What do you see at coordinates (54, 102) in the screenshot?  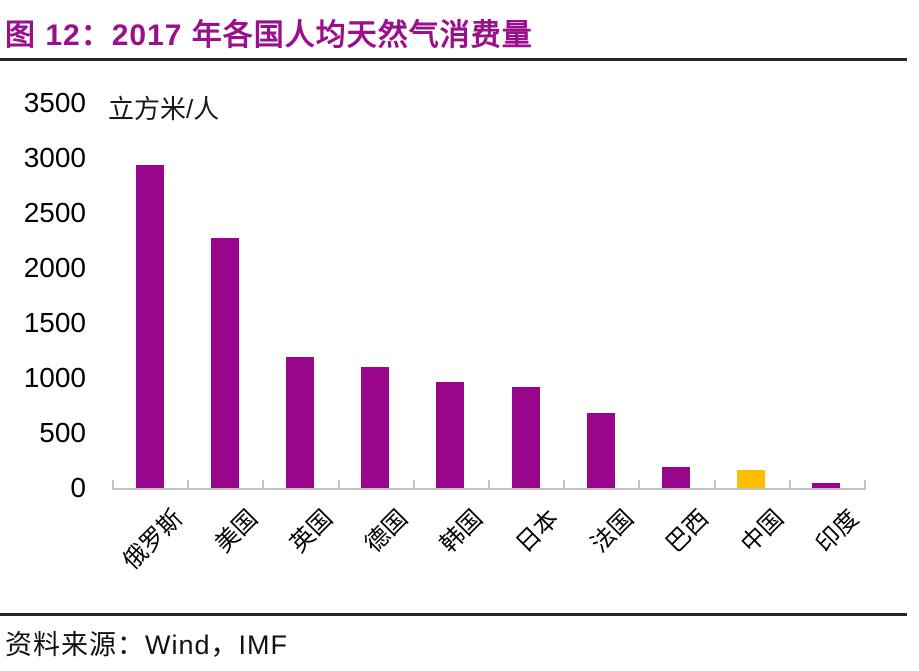 I see `y-axis-tick-label: 3500` at bounding box center [54, 102].